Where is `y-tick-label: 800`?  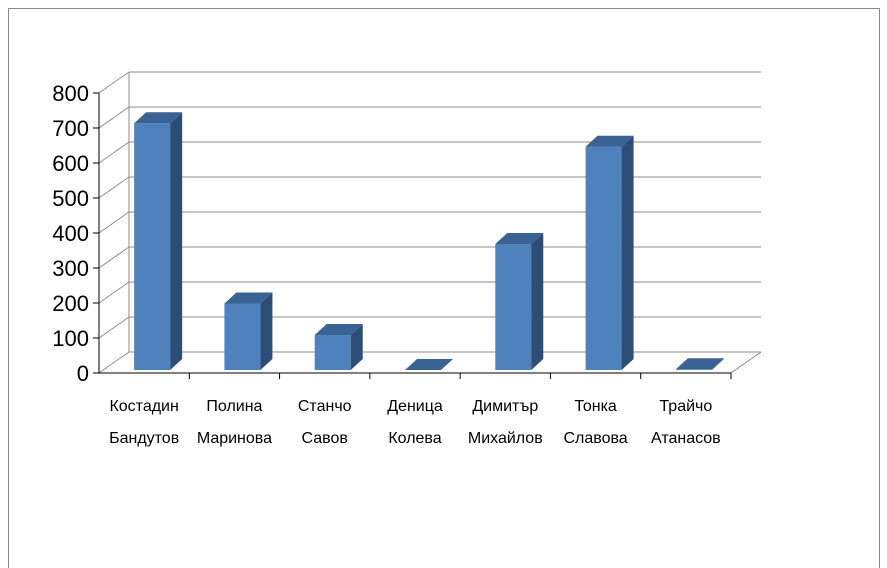 y-tick-label: 800 is located at coordinates (70, 93).